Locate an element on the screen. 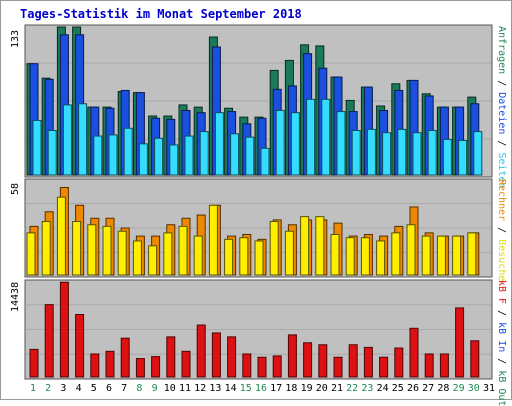 The width and height of the screenshot is (512, 406). day-label-2: 2 is located at coordinates (48, 388).